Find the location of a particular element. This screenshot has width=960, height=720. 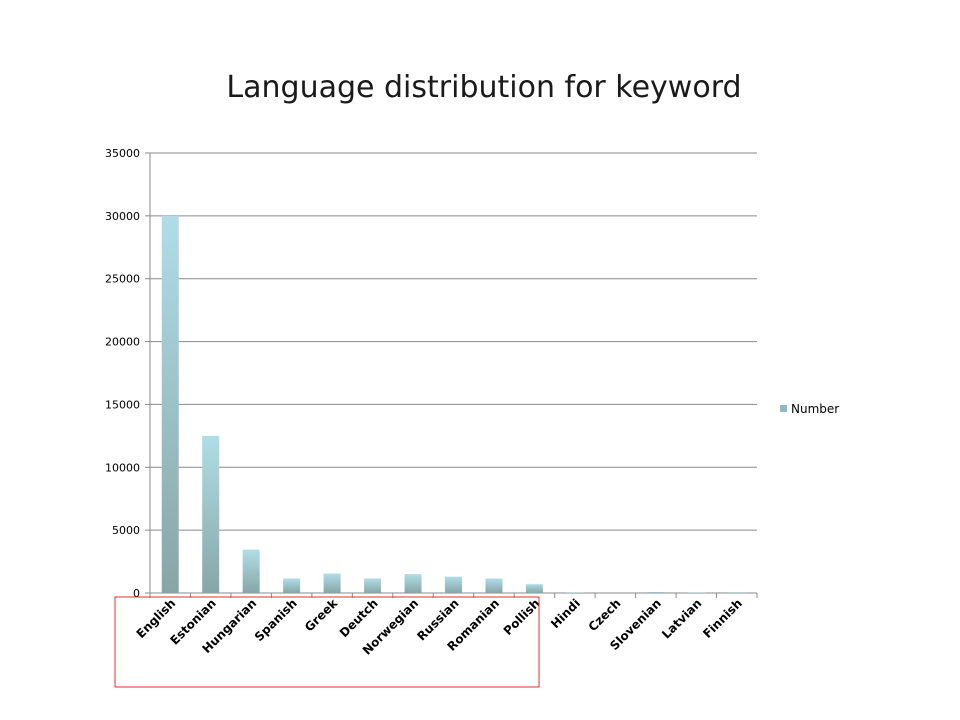

bar-deutch is located at coordinates (373, 585).